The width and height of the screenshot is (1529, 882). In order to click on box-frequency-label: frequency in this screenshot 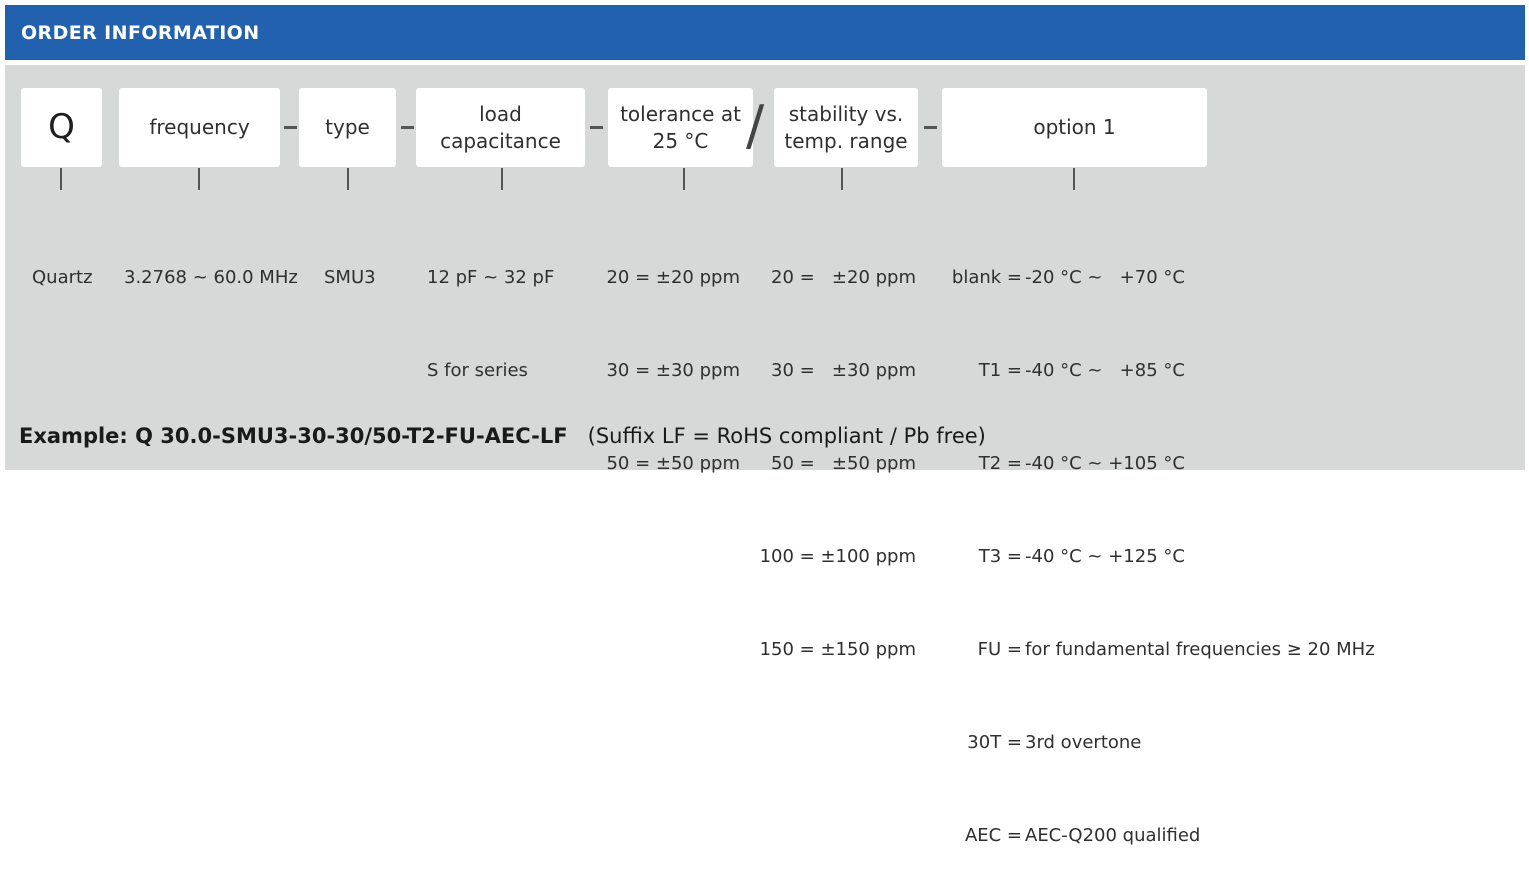, I will do `click(199, 127)`.